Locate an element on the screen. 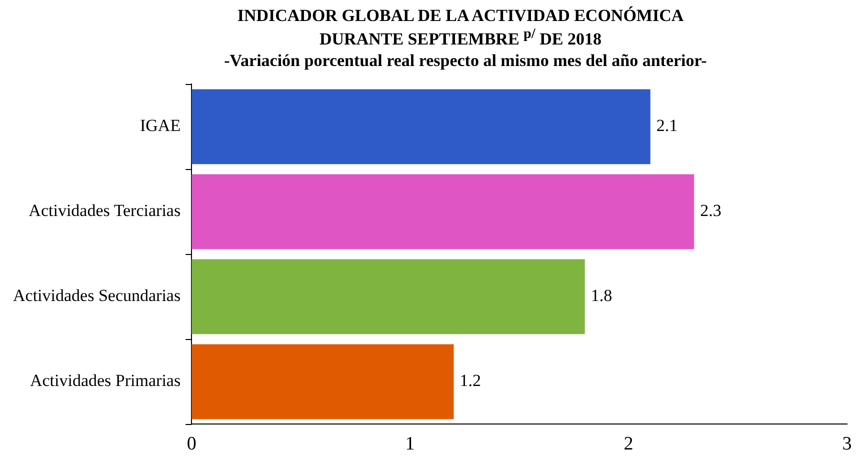  data-label: 1.2 is located at coordinates (470, 380).